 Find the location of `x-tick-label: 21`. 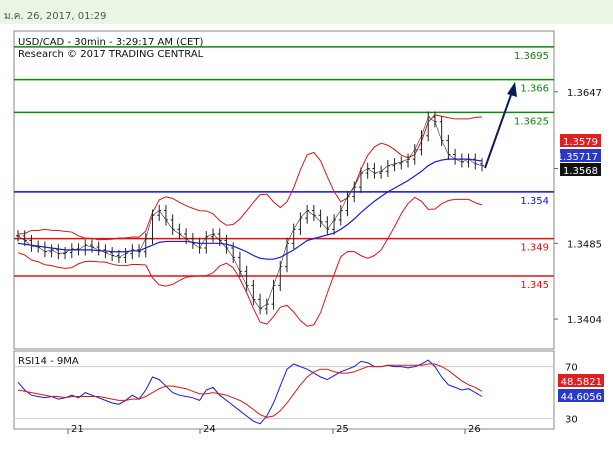

x-tick-label: 21 is located at coordinates (77, 429).